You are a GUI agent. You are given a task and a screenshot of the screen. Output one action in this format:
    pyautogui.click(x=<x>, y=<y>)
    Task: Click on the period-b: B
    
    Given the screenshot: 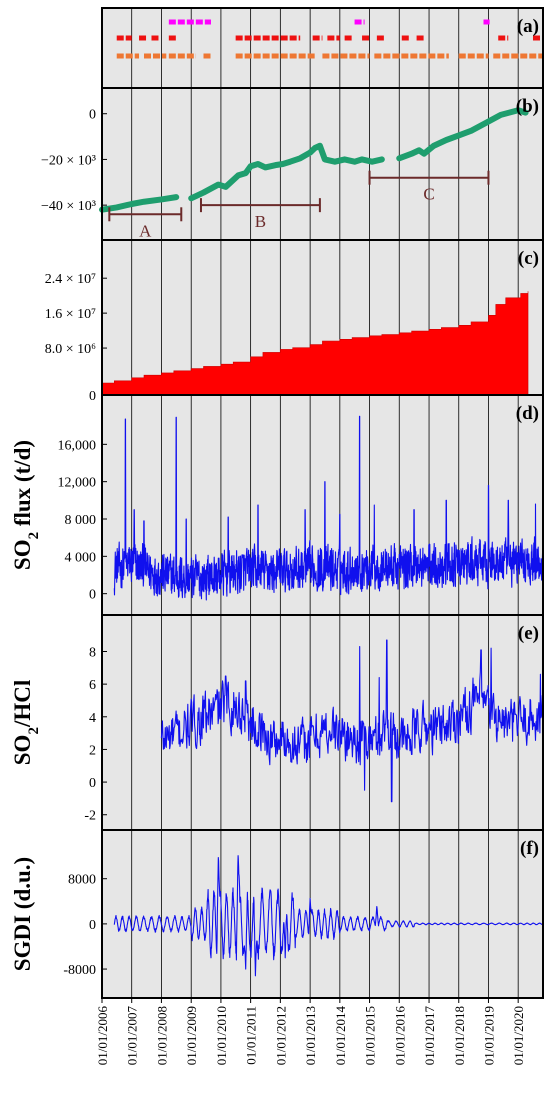 What is the action you would take?
    pyautogui.click(x=260, y=214)
    